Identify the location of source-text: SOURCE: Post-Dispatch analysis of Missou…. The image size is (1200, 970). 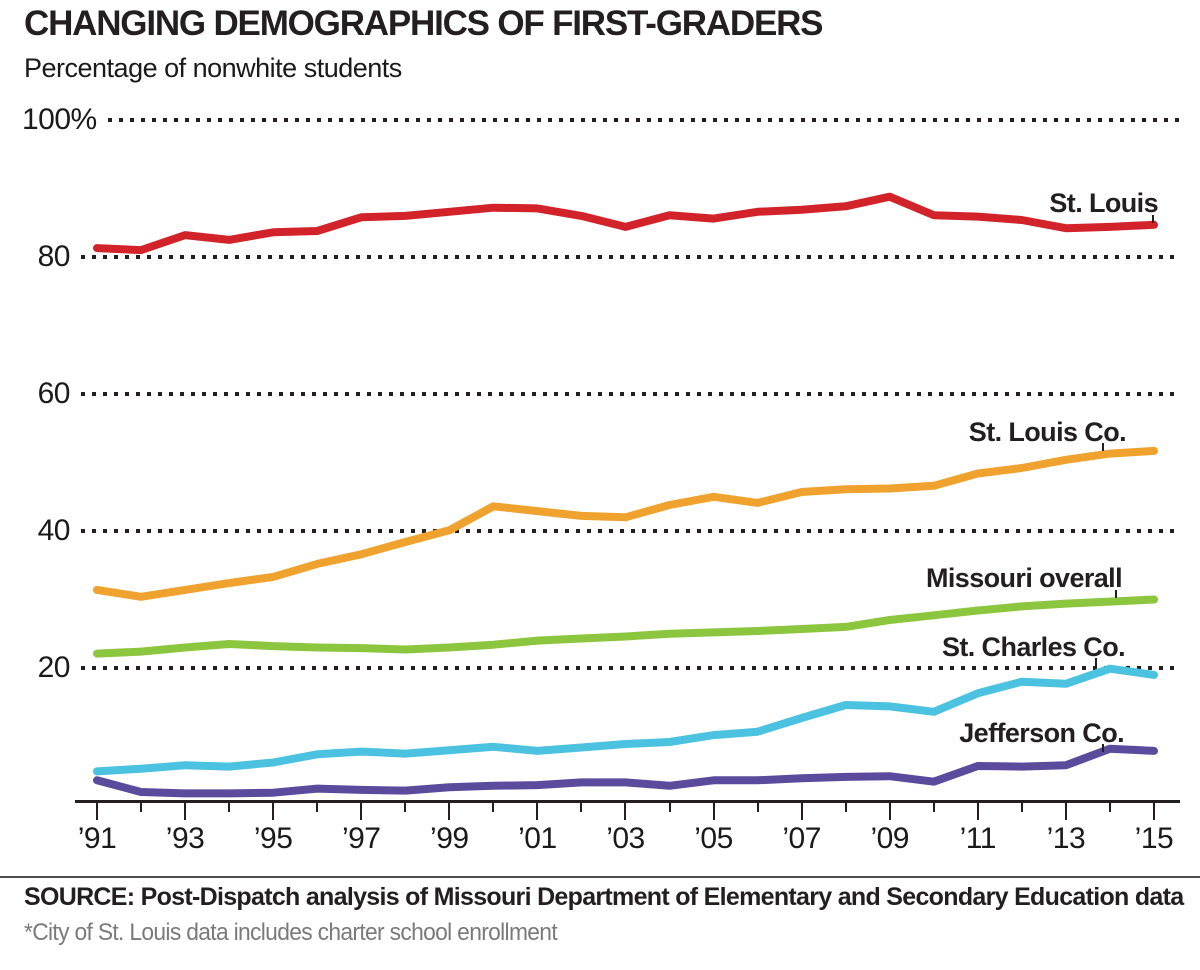
(604, 897).